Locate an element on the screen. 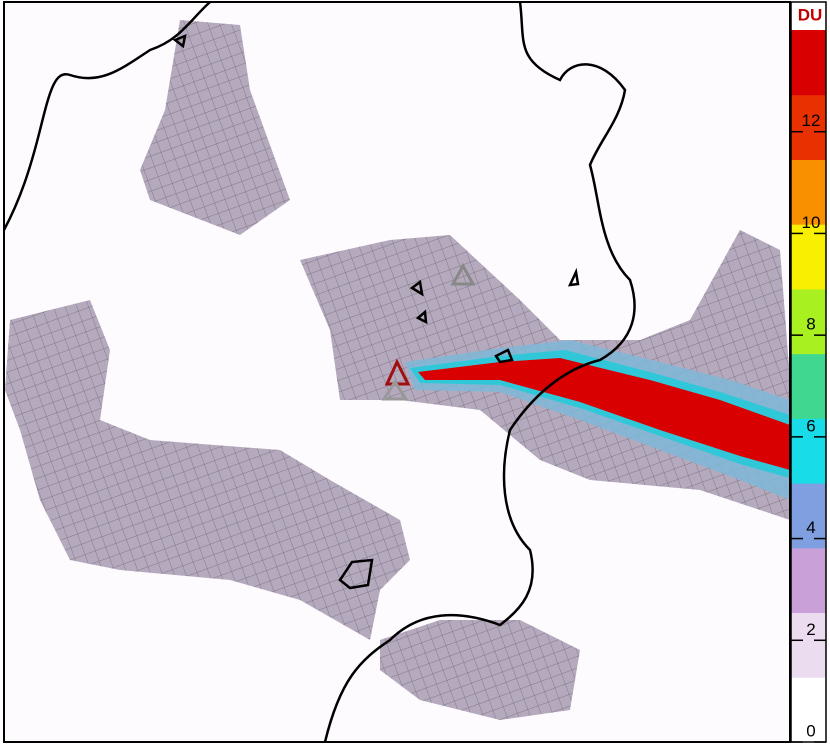 Image resolution: width=830 pixels, height=751 pixels. colorbar-tick-label: 12 is located at coordinates (811, 120).